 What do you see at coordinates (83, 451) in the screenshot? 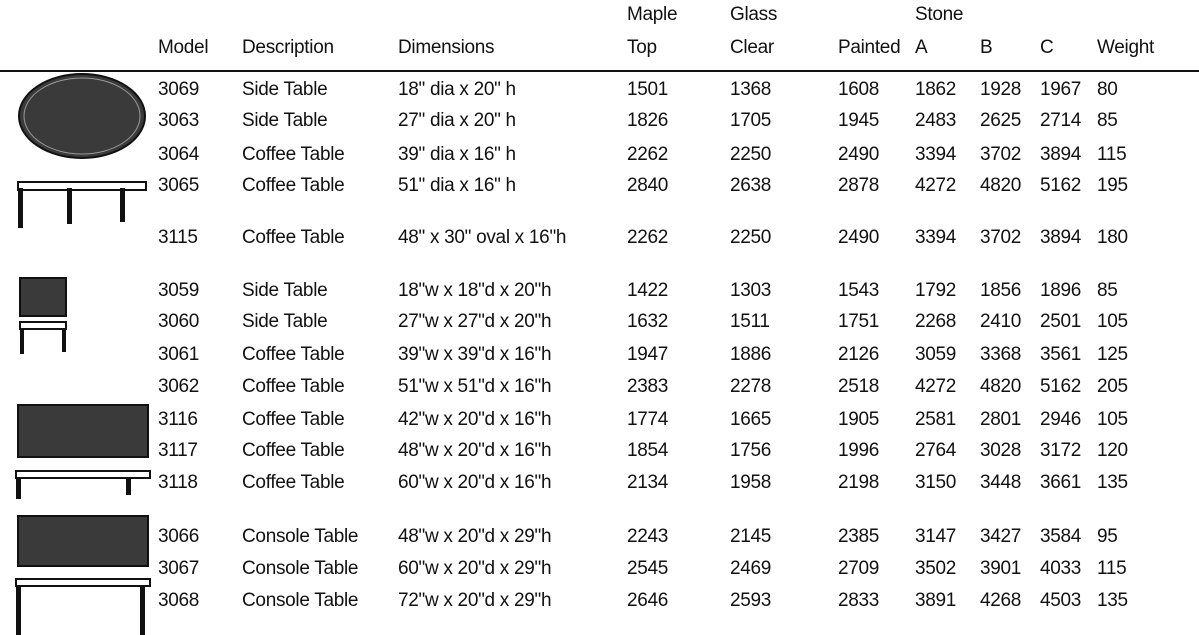
I see `rectangle-table-icon` at bounding box center [83, 451].